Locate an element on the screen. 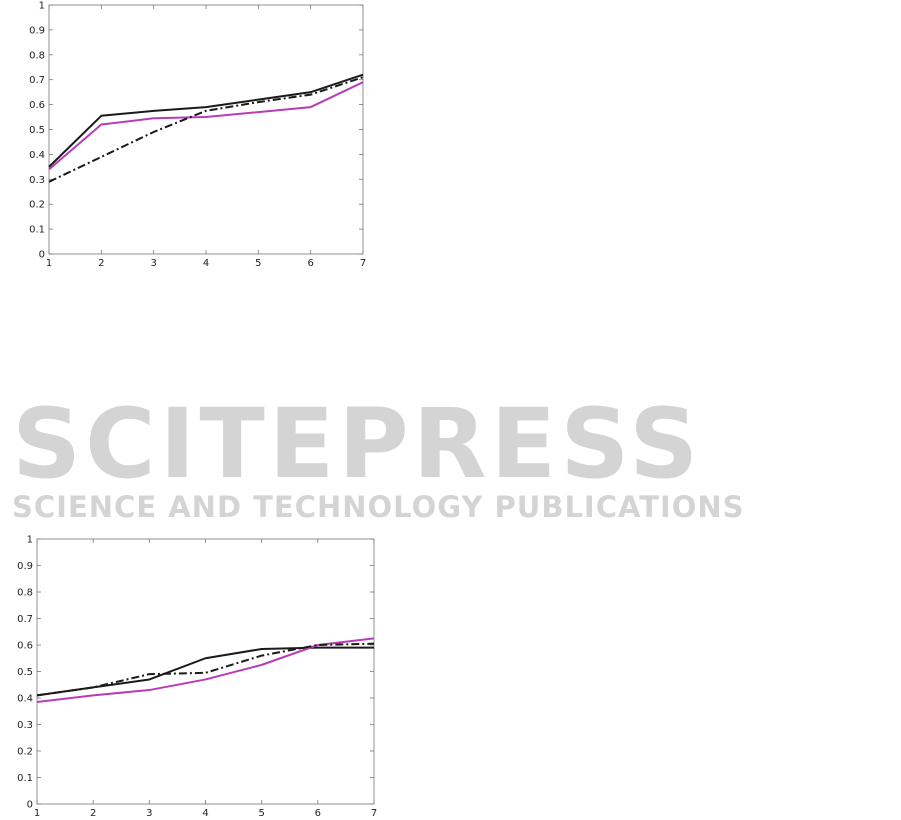 This screenshot has width=901, height=820. watermark-title: SCITEPRESS is located at coordinates (357, 444).